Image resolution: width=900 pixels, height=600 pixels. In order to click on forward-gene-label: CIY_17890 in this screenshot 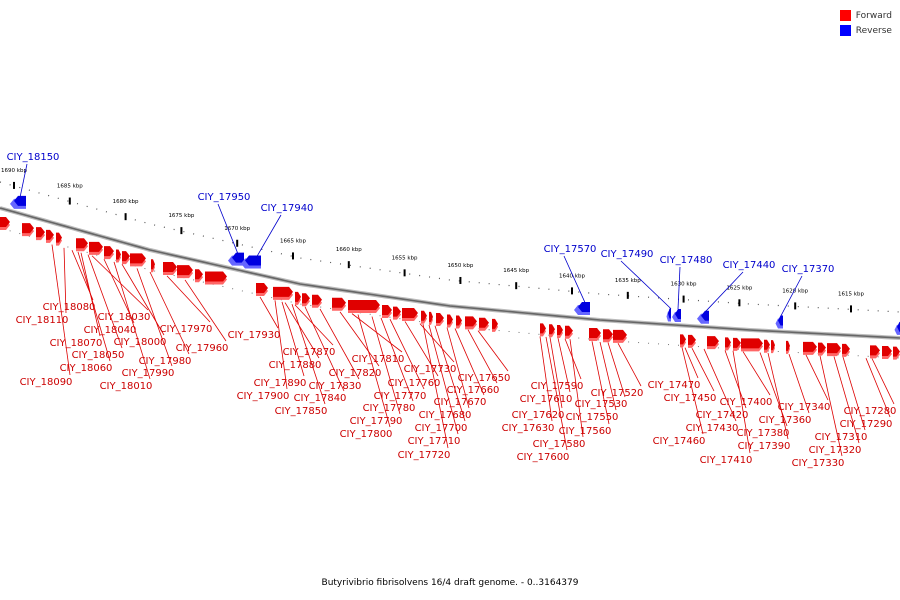, I will do `click(280, 383)`.